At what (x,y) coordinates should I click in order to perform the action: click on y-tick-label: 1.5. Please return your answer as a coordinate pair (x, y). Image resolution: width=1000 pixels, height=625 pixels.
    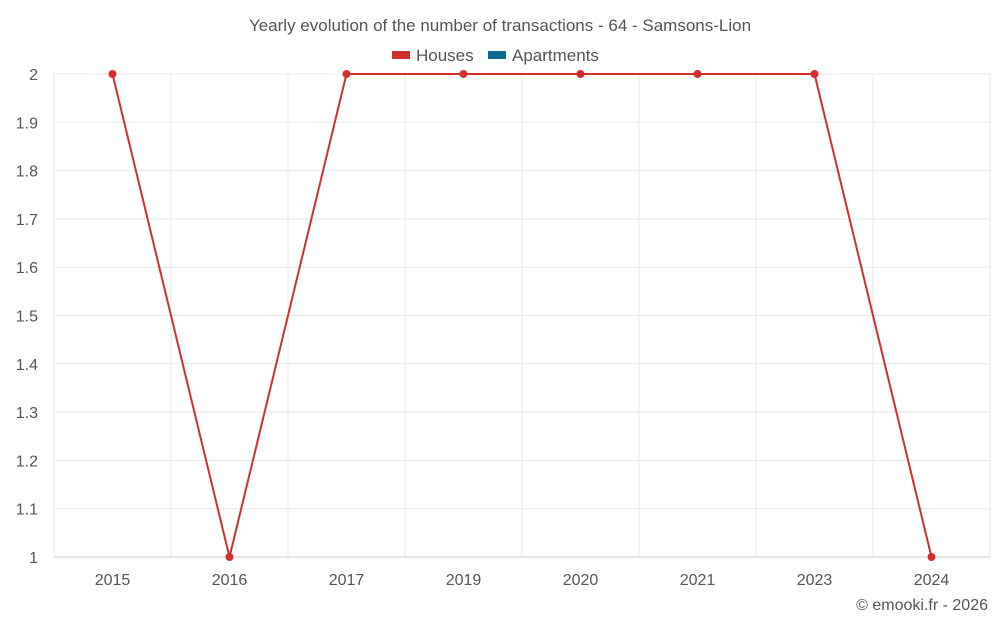
    Looking at the image, I should click on (27, 317).